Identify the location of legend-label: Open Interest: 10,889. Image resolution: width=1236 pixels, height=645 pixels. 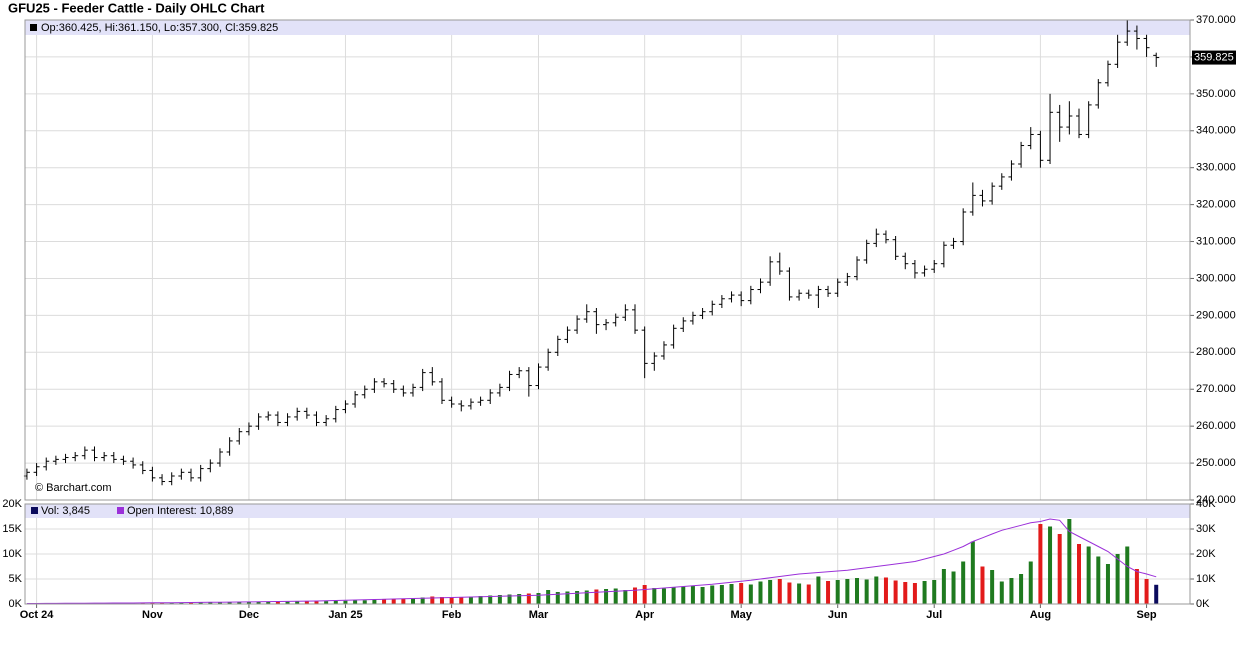
(180, 511).